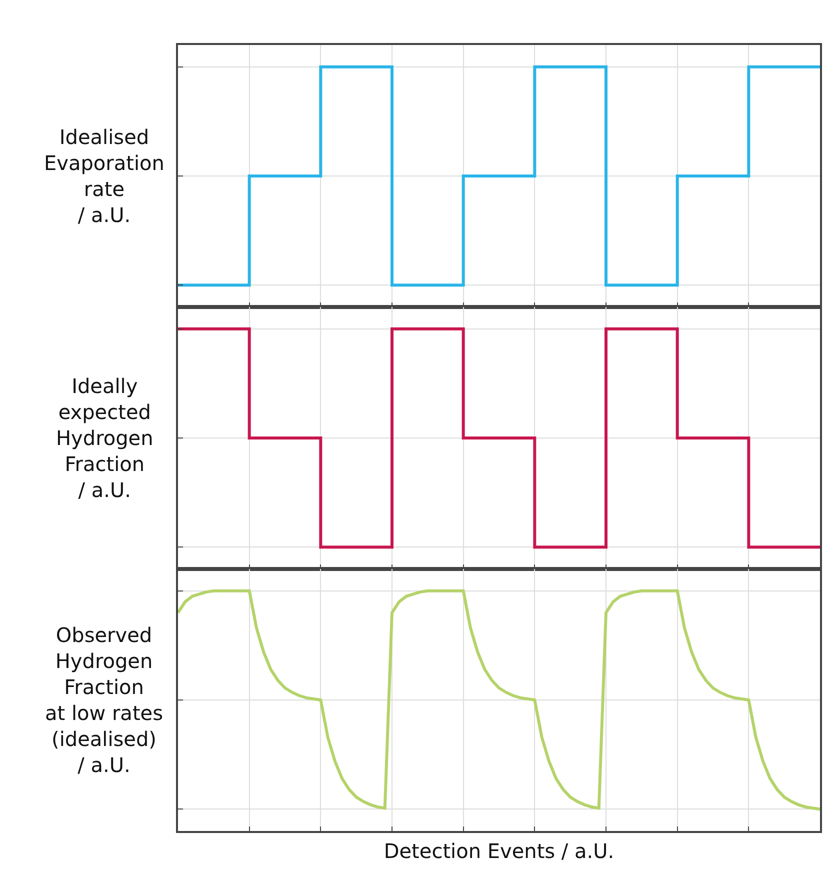 This screenshot has height=886, width=831. I want to click on x-axis-title: Detection Events / a.U., so click(499, 850).